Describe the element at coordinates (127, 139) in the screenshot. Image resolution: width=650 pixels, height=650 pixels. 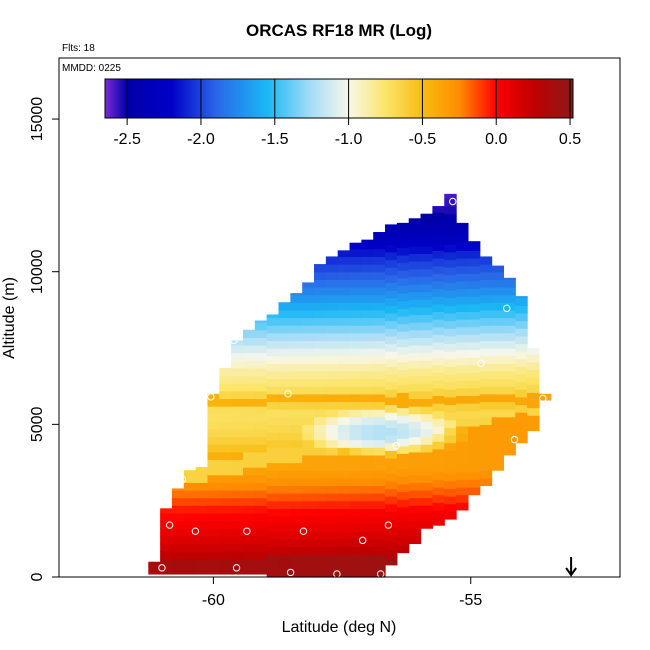
I see `colorbar-tick-label: -2.5` at that location.